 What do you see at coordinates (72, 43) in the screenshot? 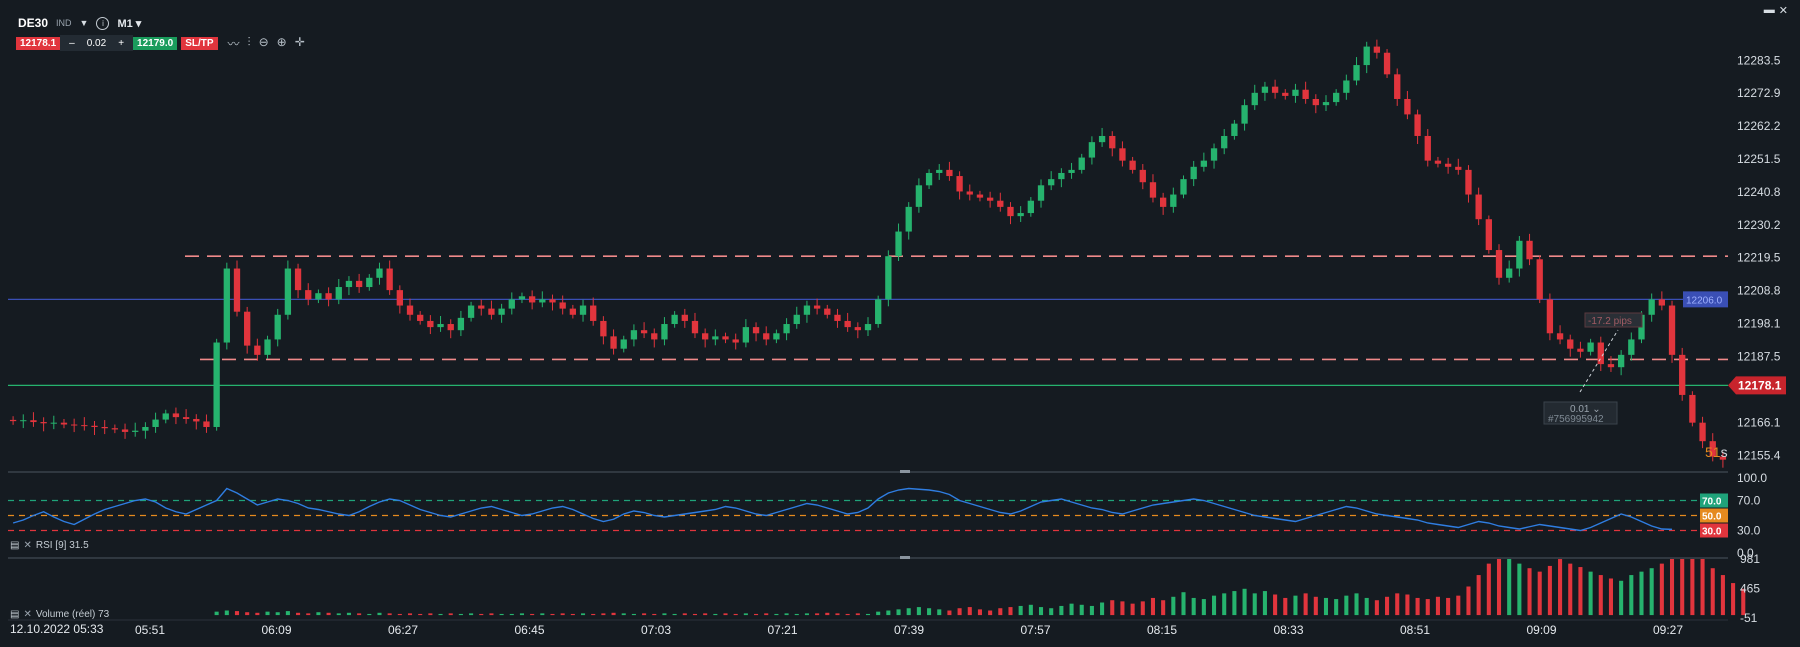
I see `decrease-button: –` at bounding box center [72, 43].